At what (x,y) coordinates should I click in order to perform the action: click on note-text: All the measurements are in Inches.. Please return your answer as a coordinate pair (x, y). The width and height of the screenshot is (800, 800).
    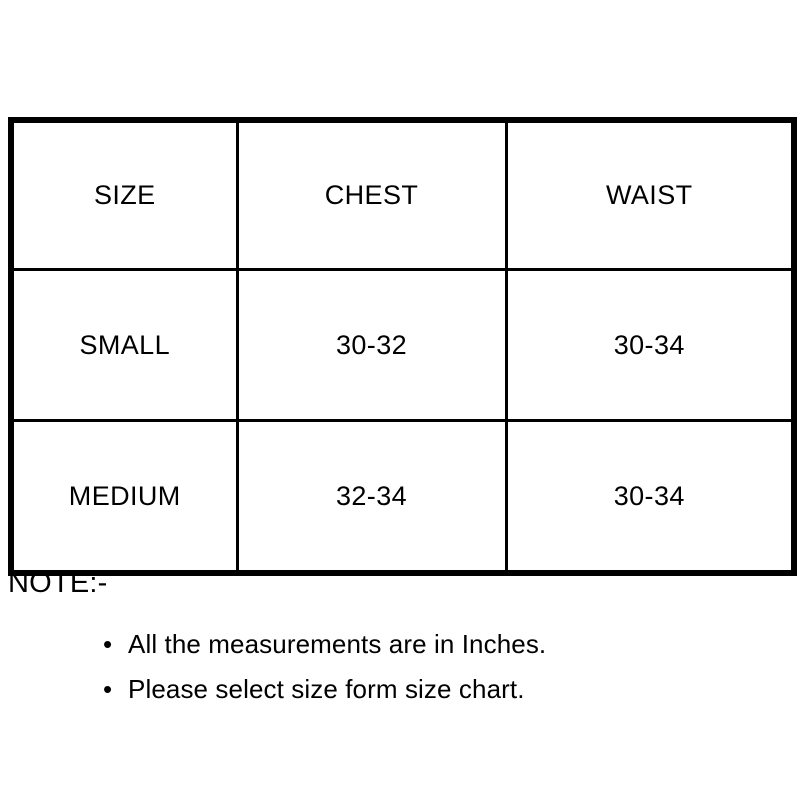
    Looking at the image, I should click on (337, 644).